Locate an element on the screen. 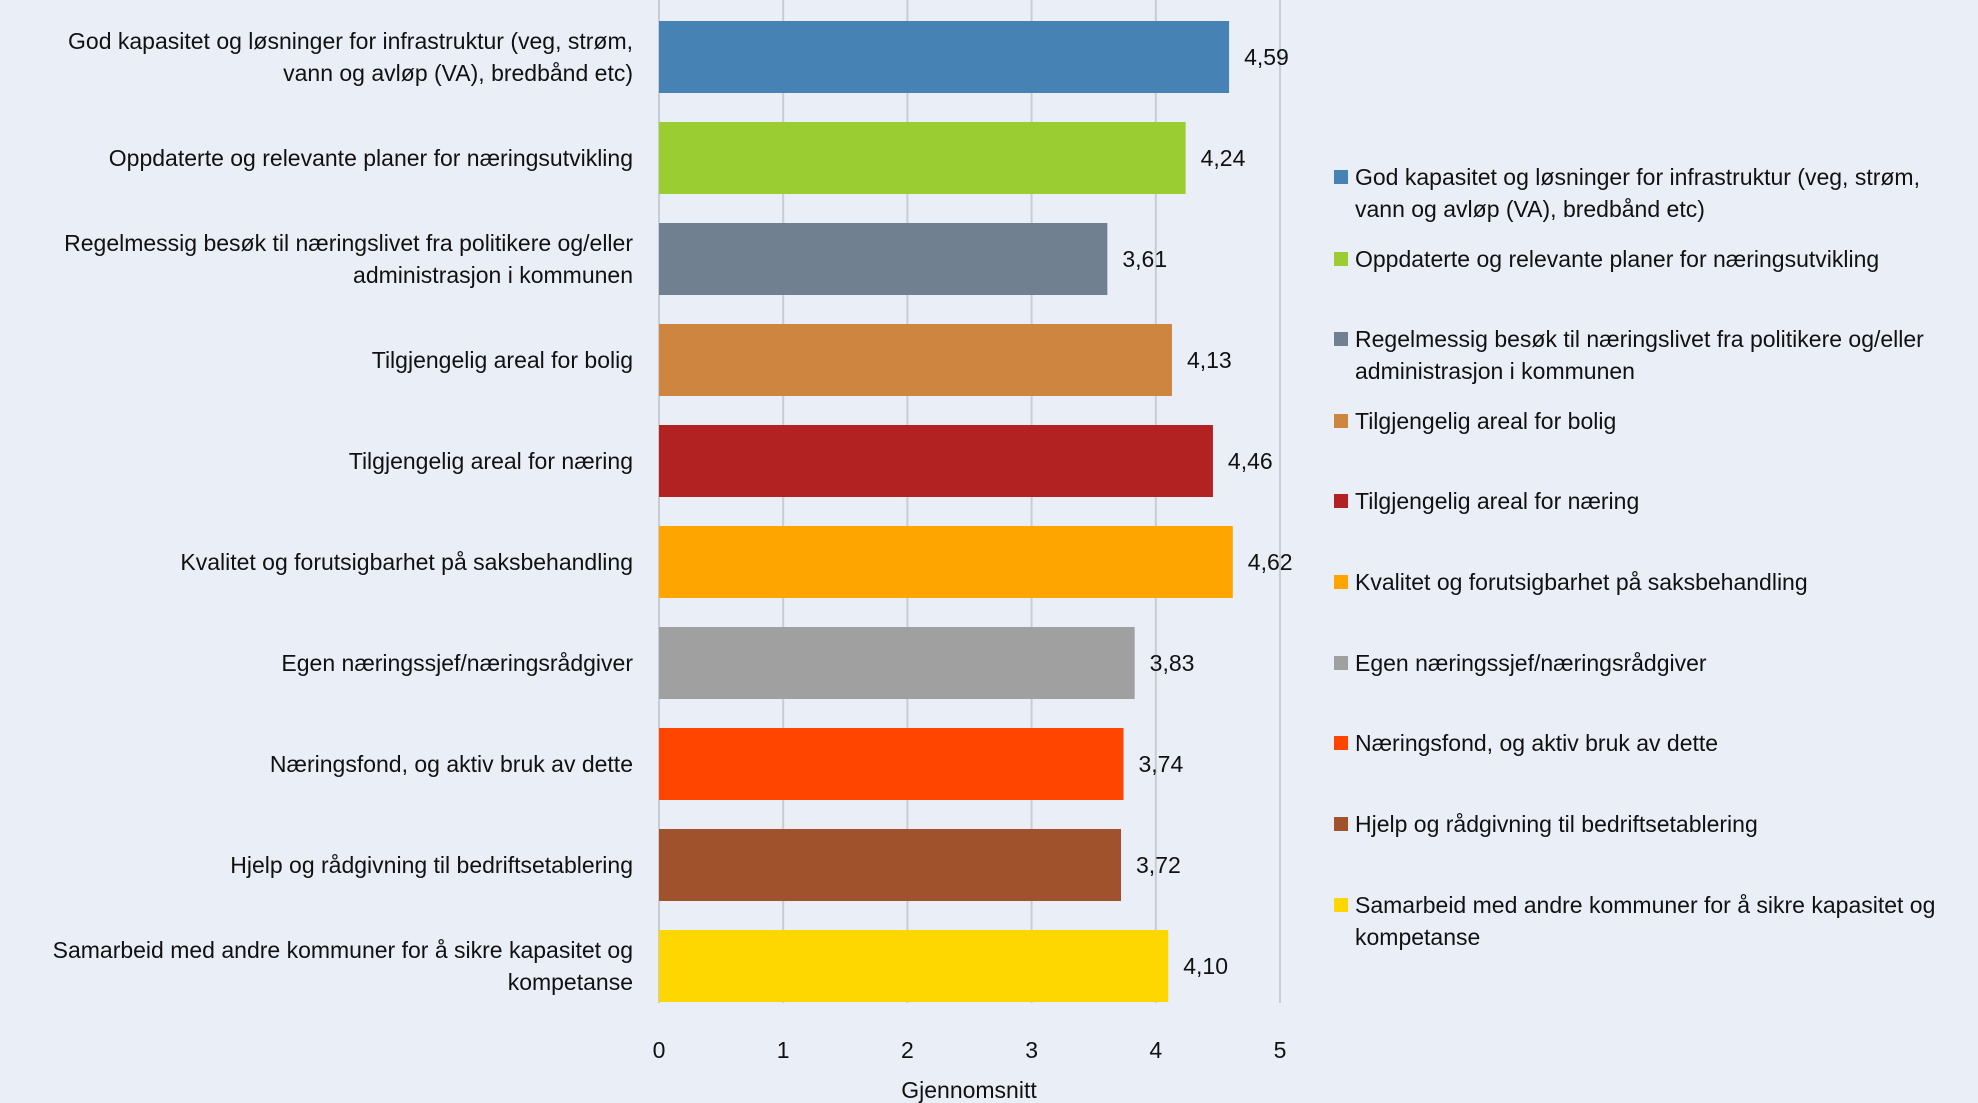 This screenshot has width=1978, height=1103. value-labels: 4,59 4,24 3,61 4,13 4,46 4,62 3,83 3,74 3,72 4,10 is located at coordinates (1207, 511).